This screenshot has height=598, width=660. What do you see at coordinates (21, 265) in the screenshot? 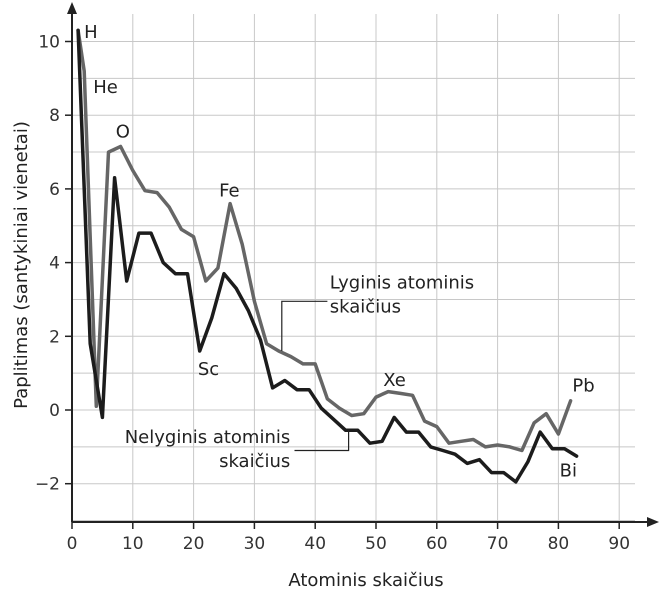
I see `y-axis-title: Paplitimas (santykiniai vienetai)` at bounding box center [21, 265].